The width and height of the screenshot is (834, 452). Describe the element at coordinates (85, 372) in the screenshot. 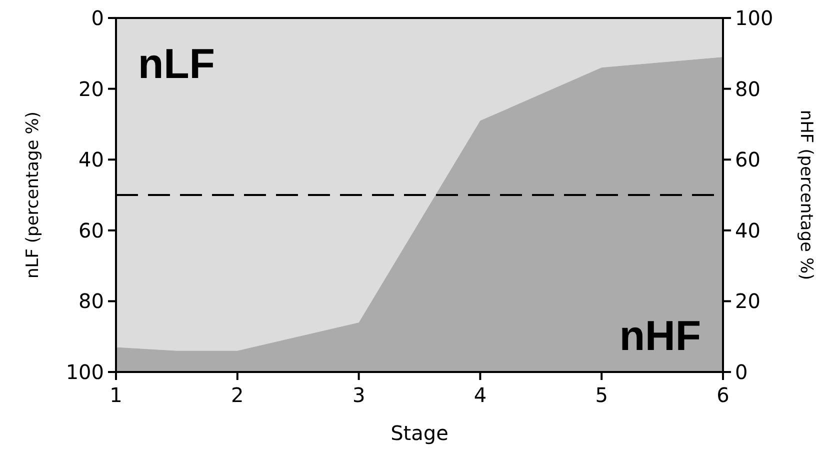

I see `y-tick-label: 100` at that location.